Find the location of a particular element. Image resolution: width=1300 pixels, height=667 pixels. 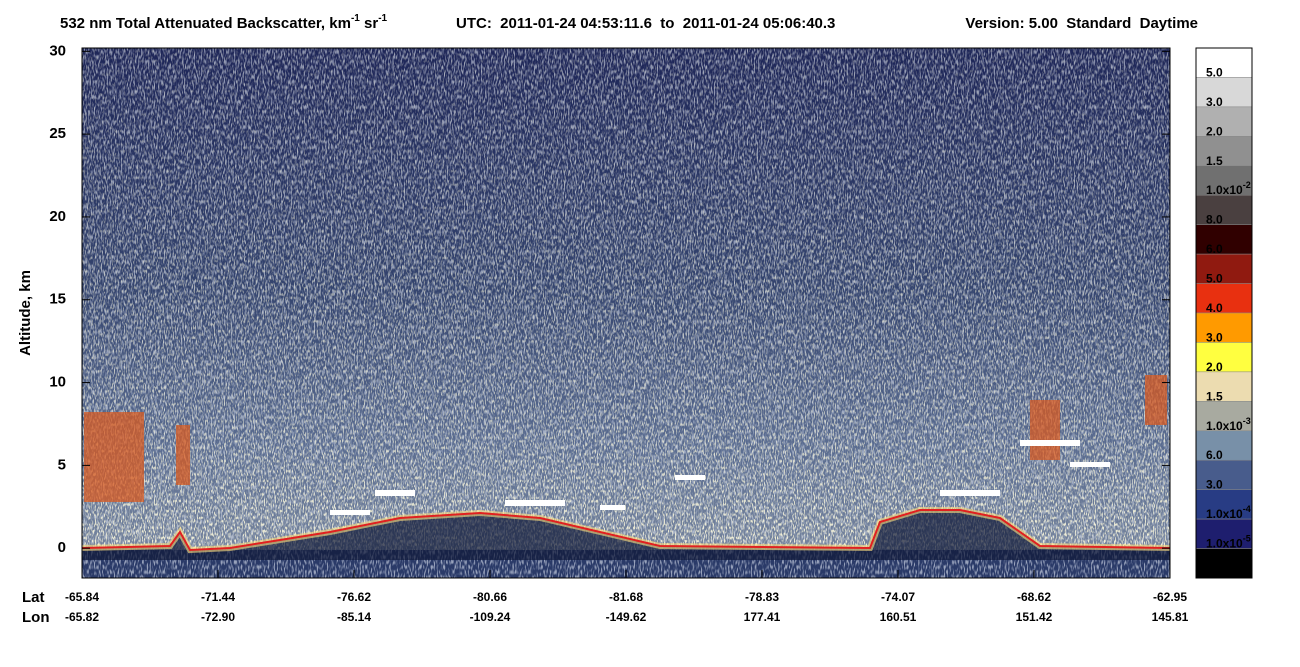

x-tick-label: -65.84 is located at coordinates (82, 597).